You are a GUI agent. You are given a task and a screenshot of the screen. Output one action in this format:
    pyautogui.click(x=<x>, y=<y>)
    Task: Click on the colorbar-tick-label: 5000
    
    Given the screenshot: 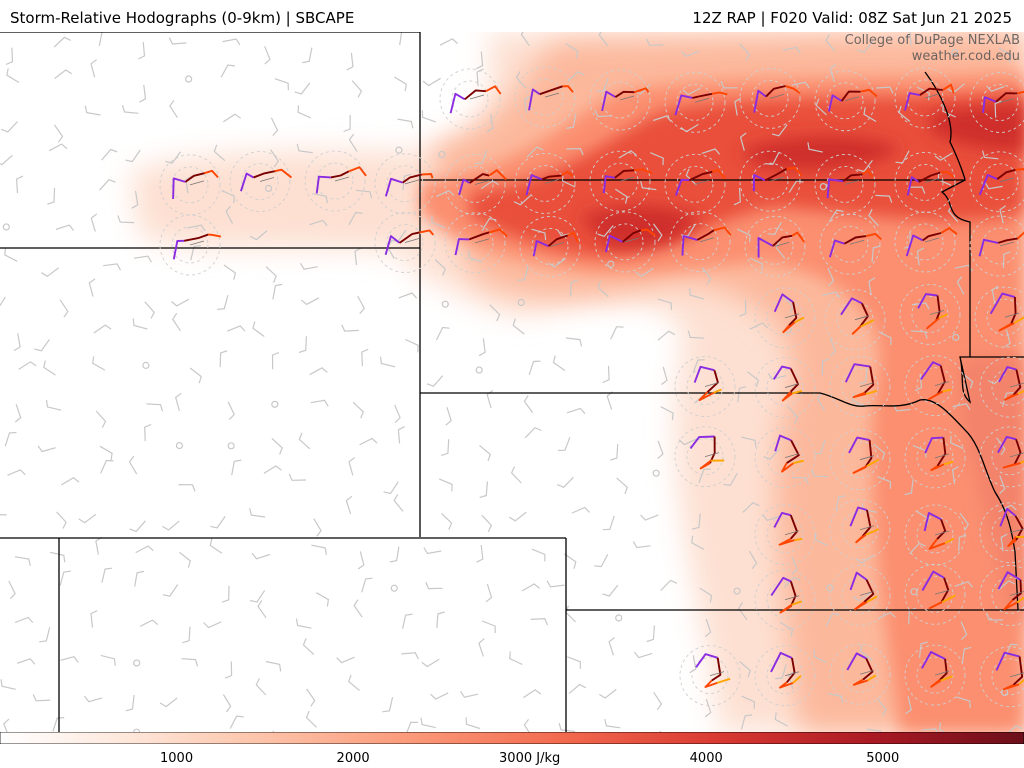 What is the action you would take?
    pyautogui.click(x=883, y=758)
    